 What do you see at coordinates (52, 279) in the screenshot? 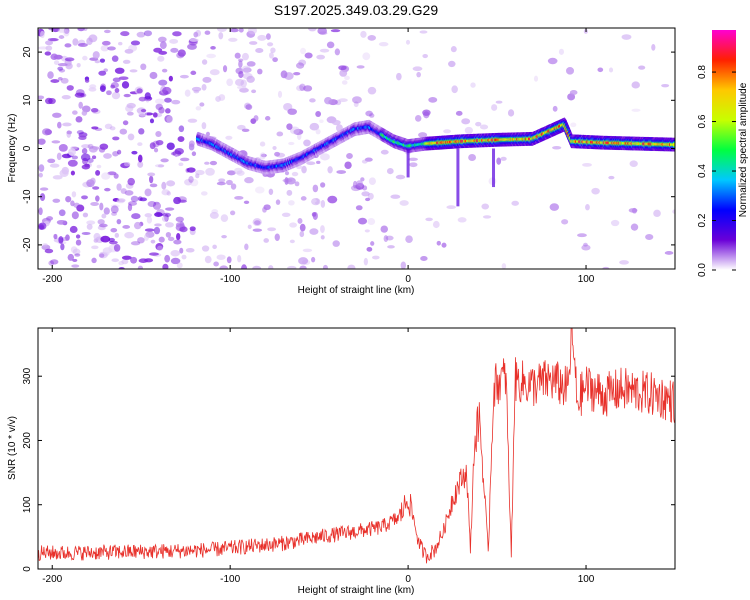
I see `spectrogram-x-tick-label: -200` at bounding box center [52, 279].